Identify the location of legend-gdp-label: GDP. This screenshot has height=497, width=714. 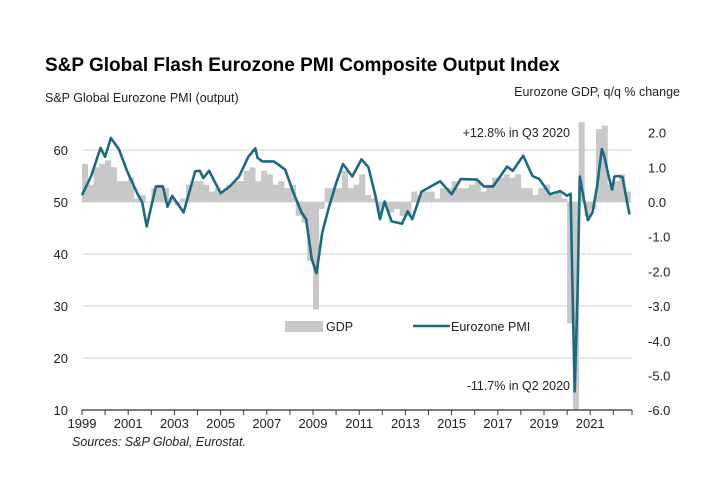
(339, 327).